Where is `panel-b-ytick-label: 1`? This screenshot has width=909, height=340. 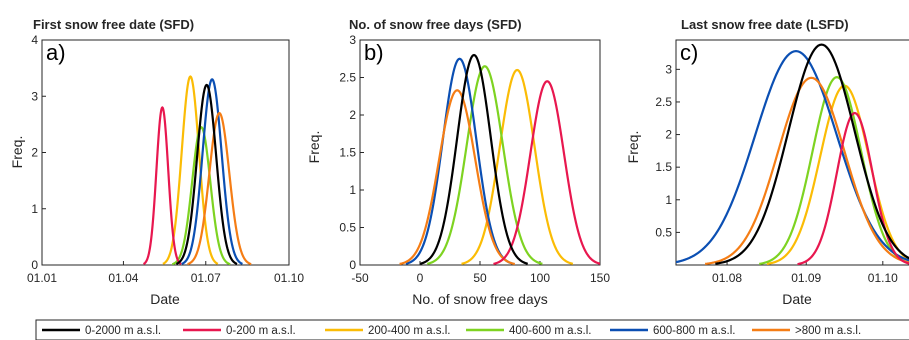 panel-b-ytick-label: 1 is located at coordinates (352, 190).